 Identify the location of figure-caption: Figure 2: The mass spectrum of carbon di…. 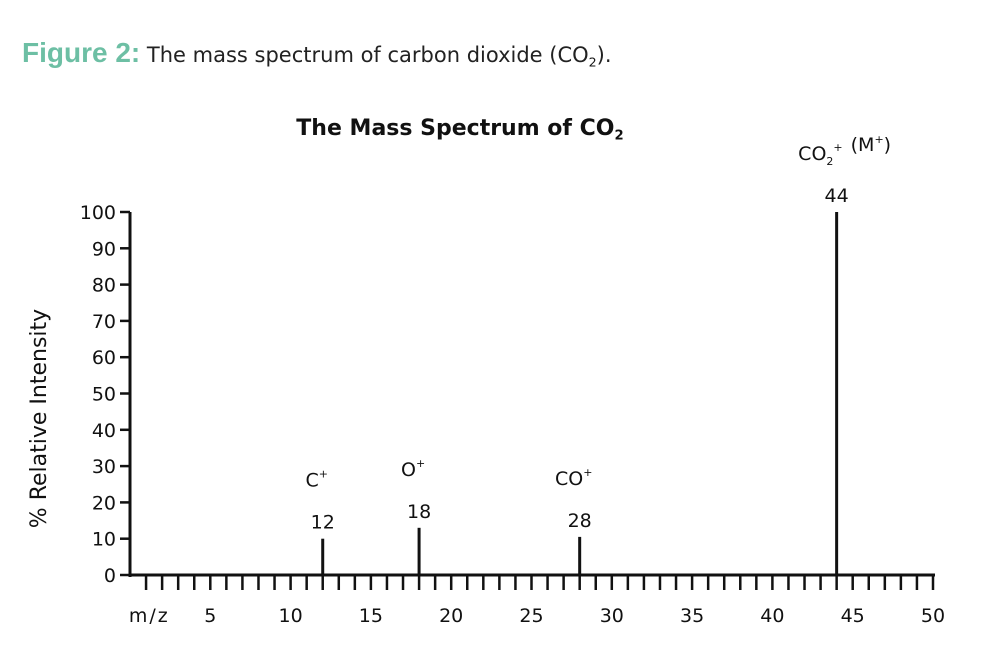
(317, 54).